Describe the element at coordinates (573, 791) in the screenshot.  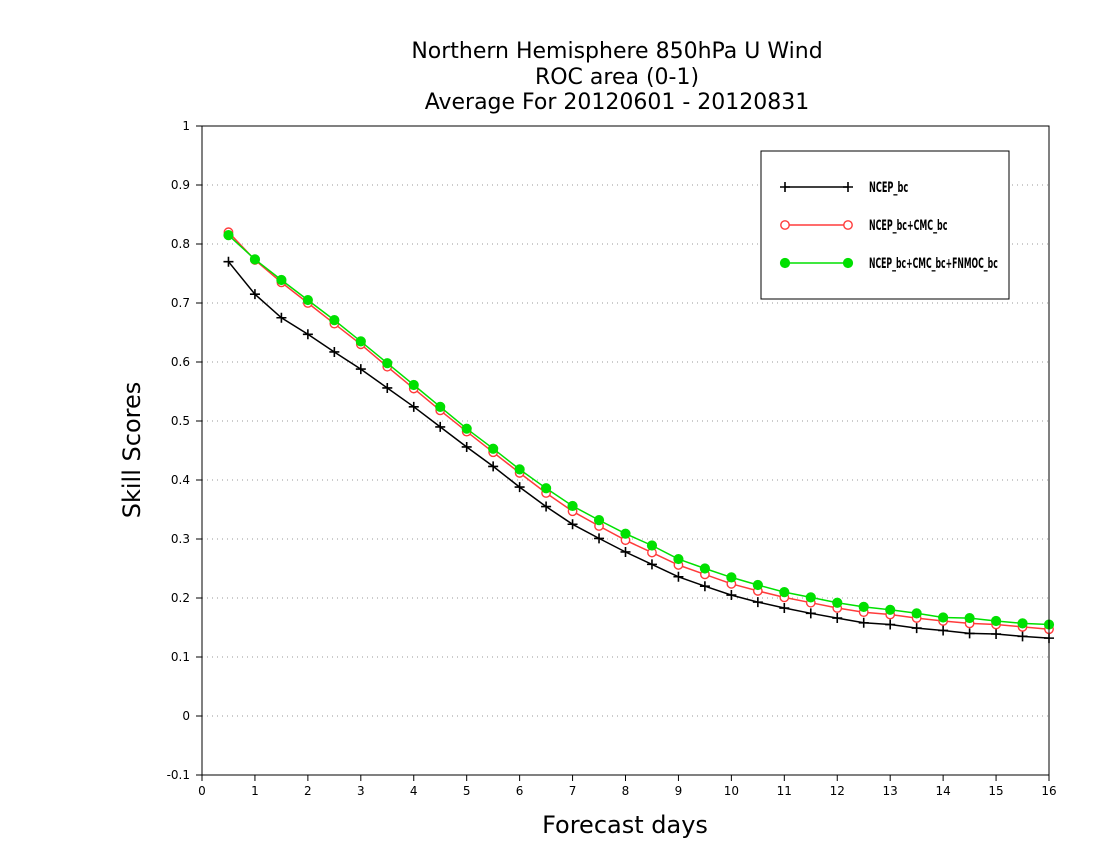
I see `x-tick-label-7: 7` at that location.